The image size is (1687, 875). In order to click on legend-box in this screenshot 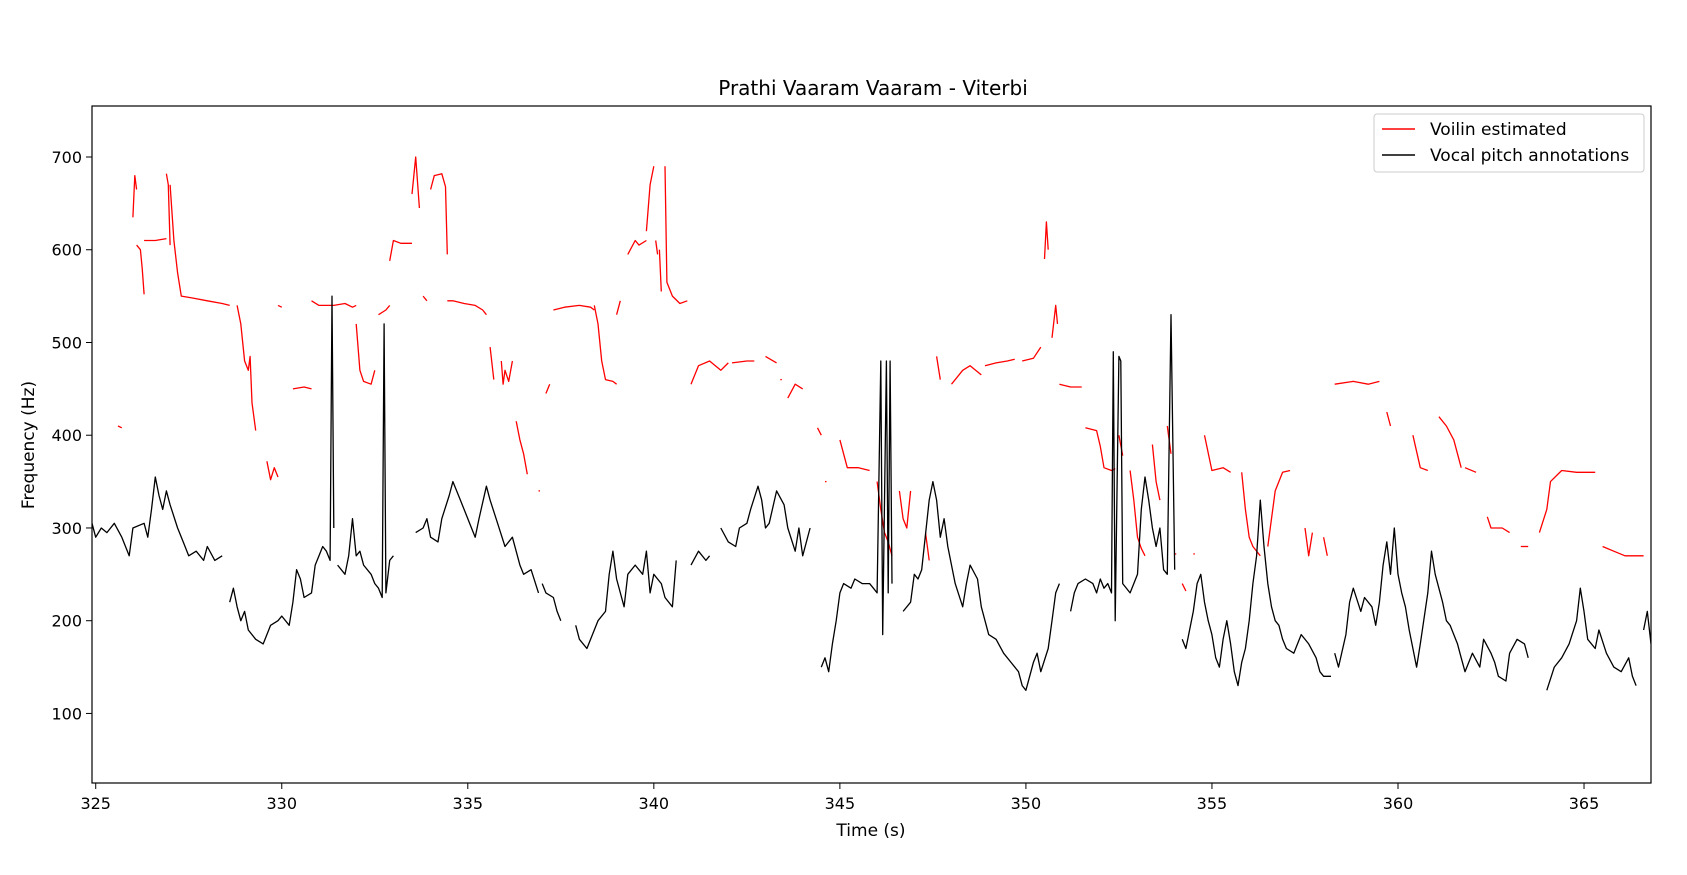, I will do `click(1509, 143)`.